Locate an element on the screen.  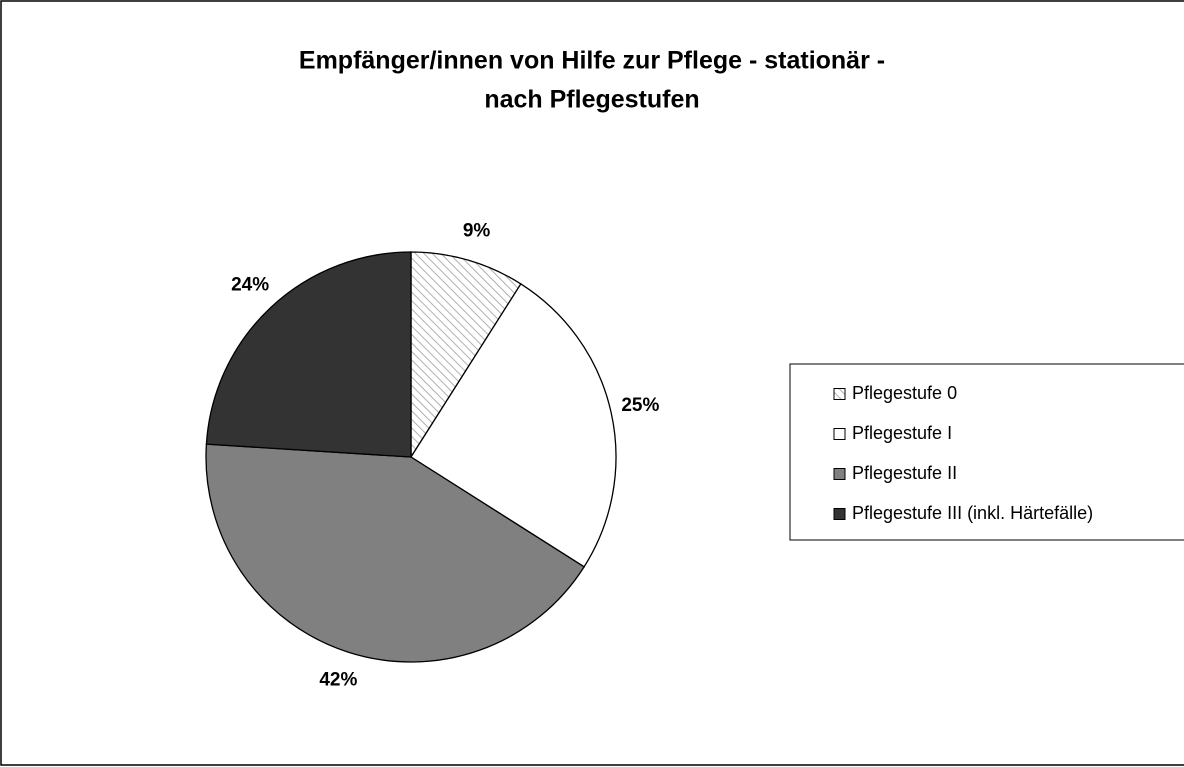
legend-label: Pflegestufe II is located at coordinates (904, 473).